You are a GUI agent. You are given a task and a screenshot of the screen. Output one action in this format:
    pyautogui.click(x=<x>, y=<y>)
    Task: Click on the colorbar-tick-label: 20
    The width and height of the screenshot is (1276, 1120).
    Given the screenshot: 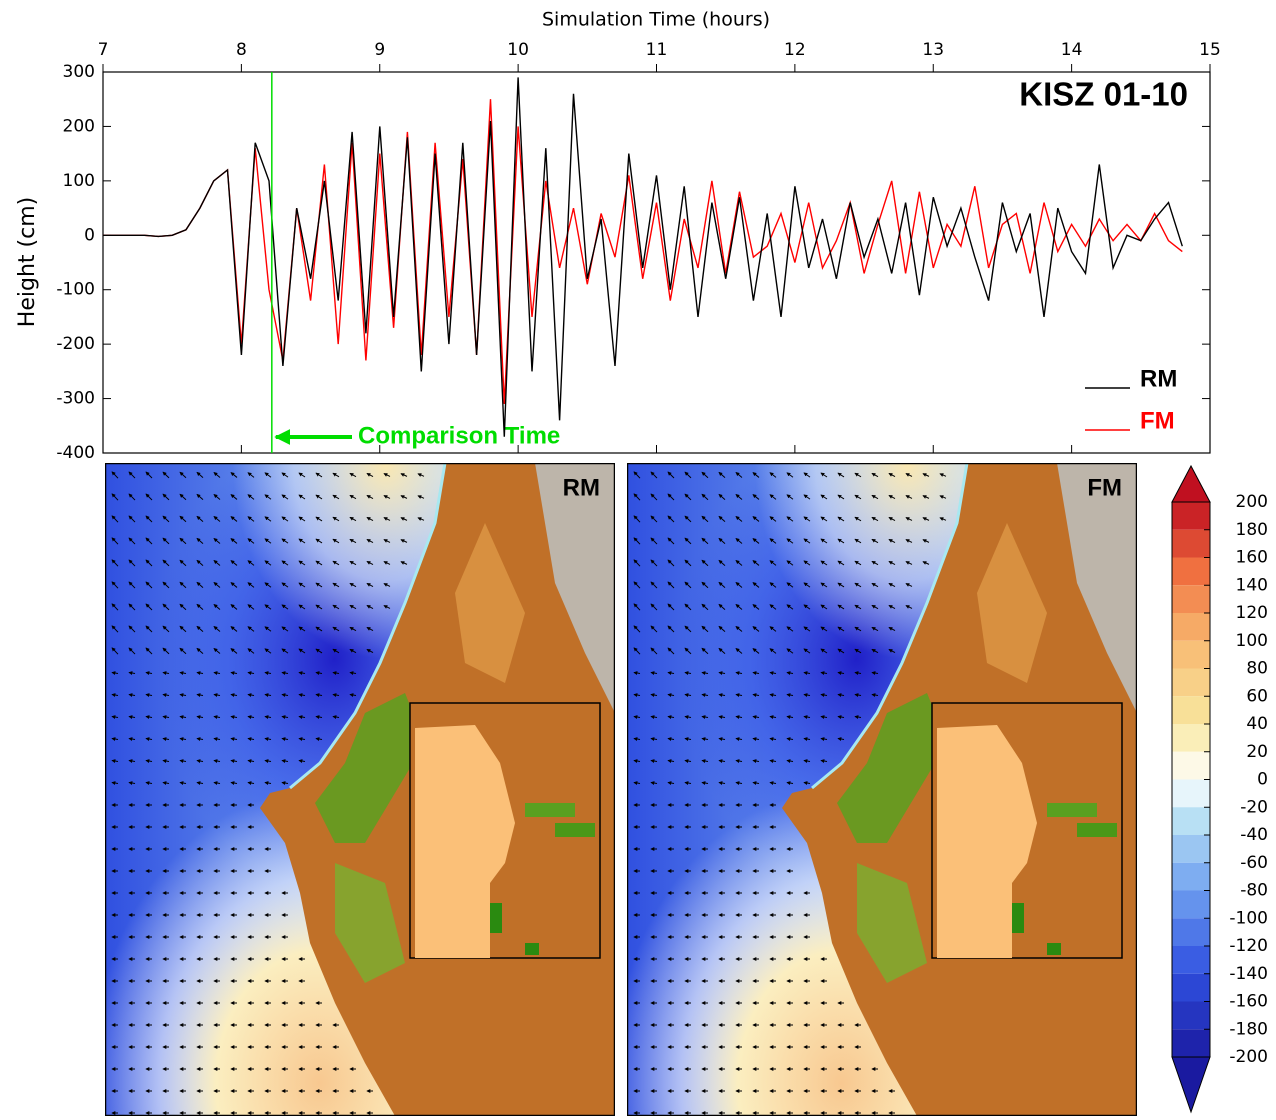 What is the action you would take?
    pyautogui.click(x=1257, y=752)
    